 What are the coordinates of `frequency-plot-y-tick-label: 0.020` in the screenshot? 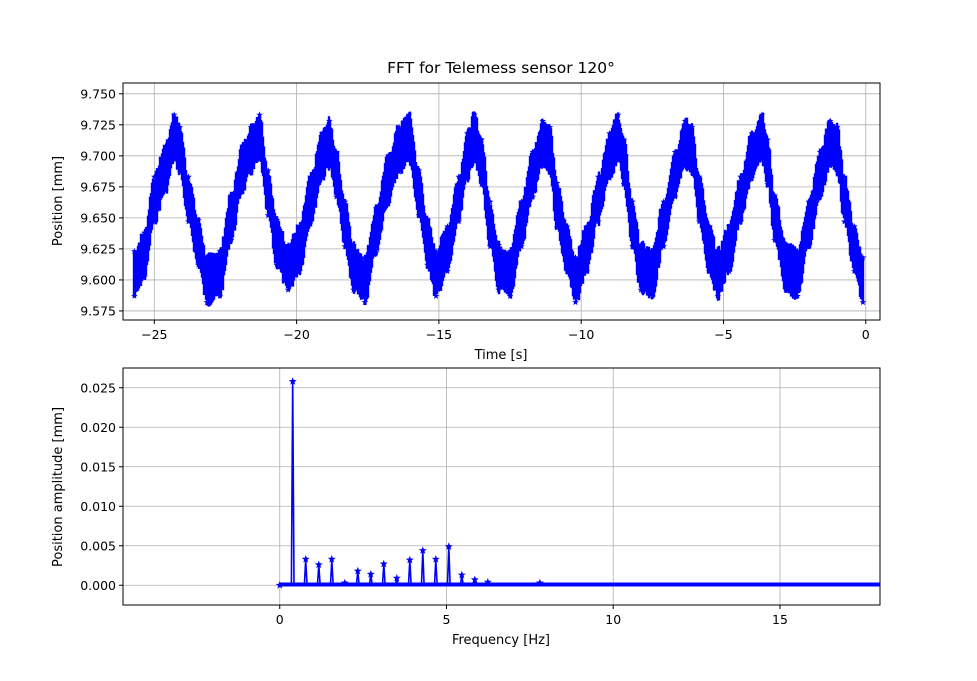 It's located at (98, 427).